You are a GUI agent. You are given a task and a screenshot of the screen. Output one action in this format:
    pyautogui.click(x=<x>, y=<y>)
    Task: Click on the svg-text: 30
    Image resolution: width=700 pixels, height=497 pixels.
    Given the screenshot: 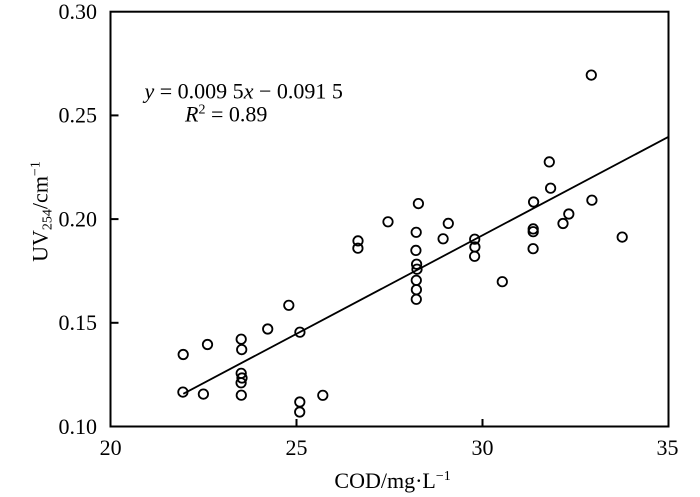 What is the action you would take?
    pyautogui.click(x=483, y=447)
    